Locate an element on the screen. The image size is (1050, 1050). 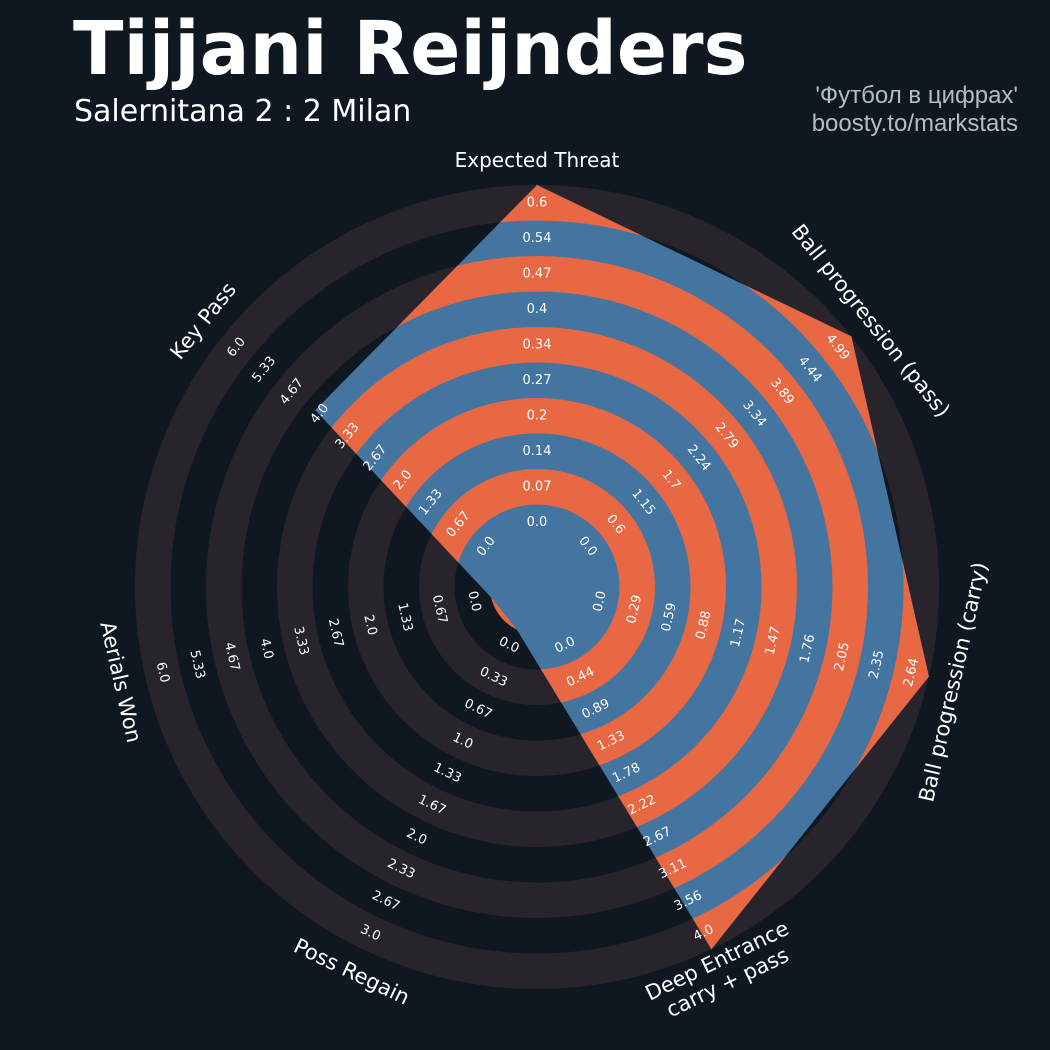
tick-label: 0.59 is located at coordinates (669, 617).